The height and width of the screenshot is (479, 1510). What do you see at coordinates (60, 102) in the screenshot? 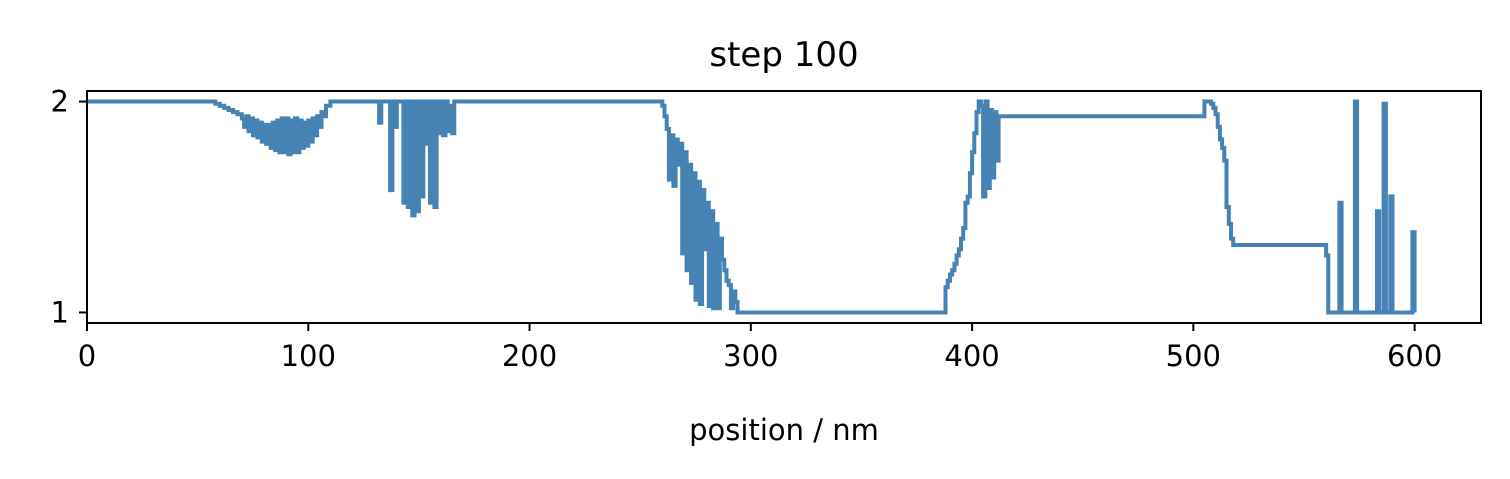
I see `y-tick-label: 2` at bounding box center [60, 102].